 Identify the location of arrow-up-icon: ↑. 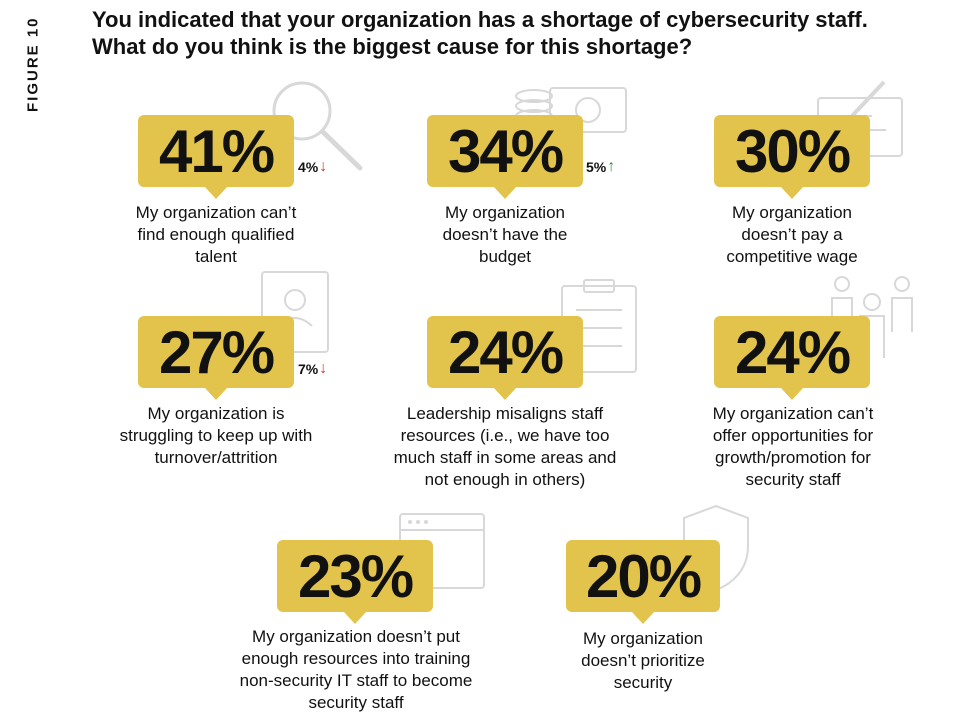
(611, 166).